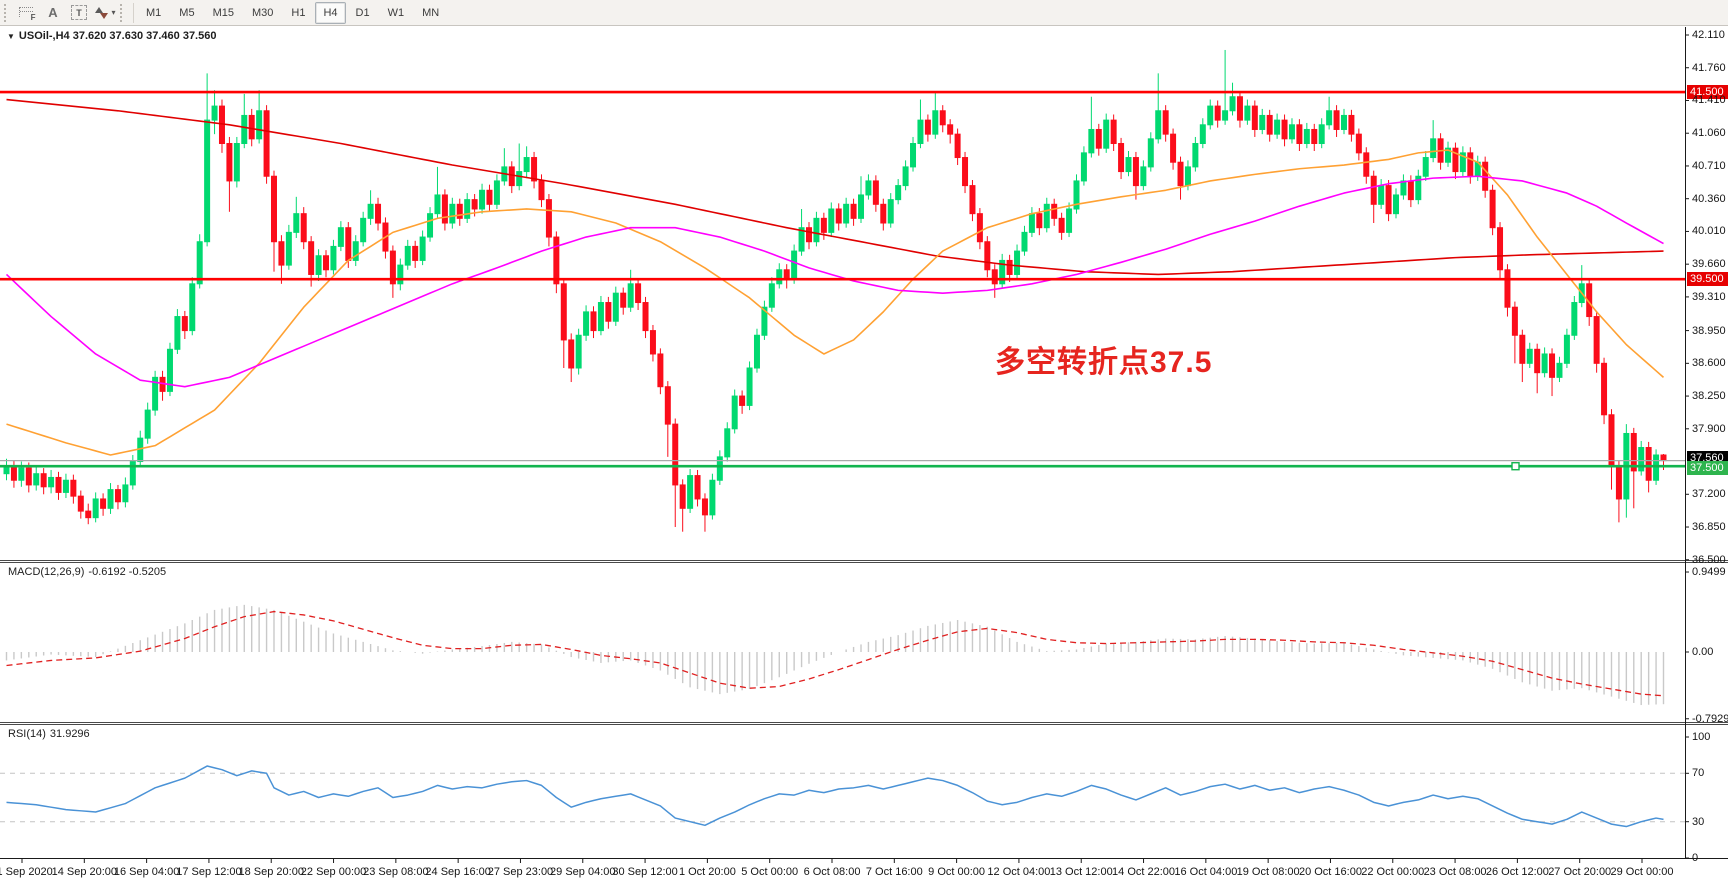 Image resolution: width=1728 pixels, height=894 pixels. What do you see at coordinates (133, 12) in the screenshot?
I see `toolbar-separator` at bounding box center [133, 12].